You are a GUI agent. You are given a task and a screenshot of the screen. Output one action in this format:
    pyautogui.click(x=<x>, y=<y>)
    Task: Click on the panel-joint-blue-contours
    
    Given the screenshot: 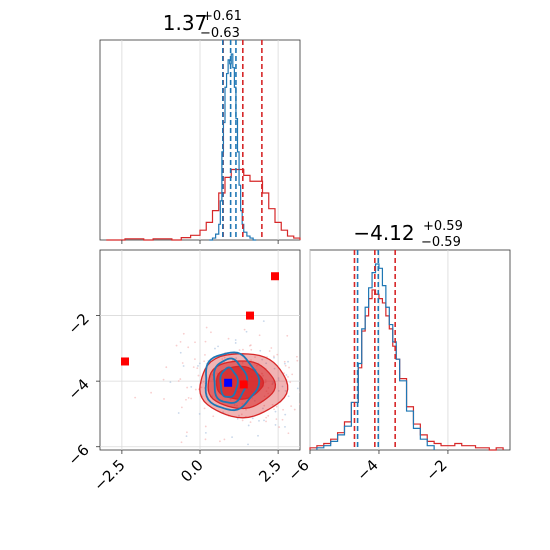 What is the action you would take?
    pyautogui.click(x=232, y=381)
    